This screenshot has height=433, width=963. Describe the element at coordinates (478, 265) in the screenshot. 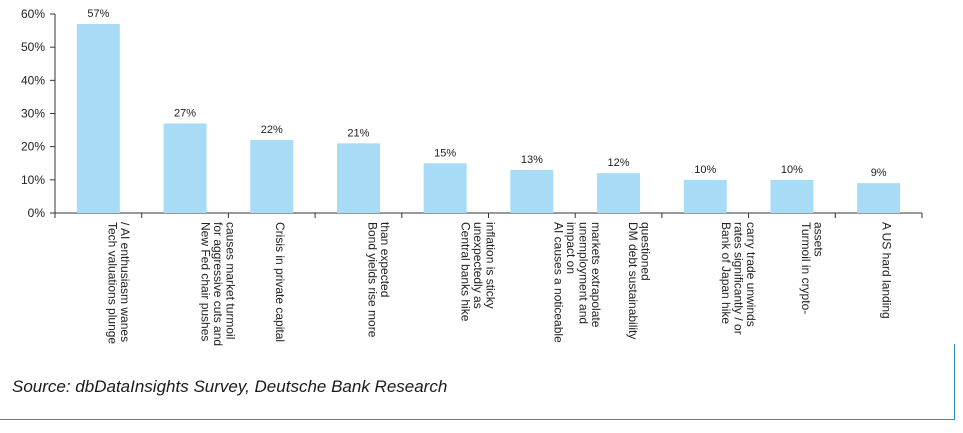

I see `category-label-line: unexpectedly as` at that location.